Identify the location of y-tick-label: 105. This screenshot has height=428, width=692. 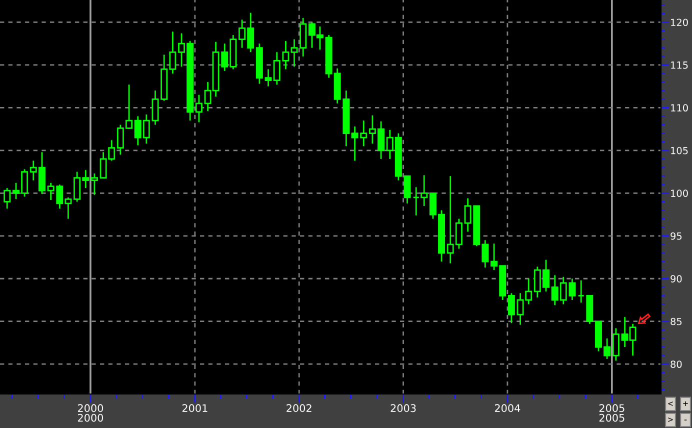
(679, 150).